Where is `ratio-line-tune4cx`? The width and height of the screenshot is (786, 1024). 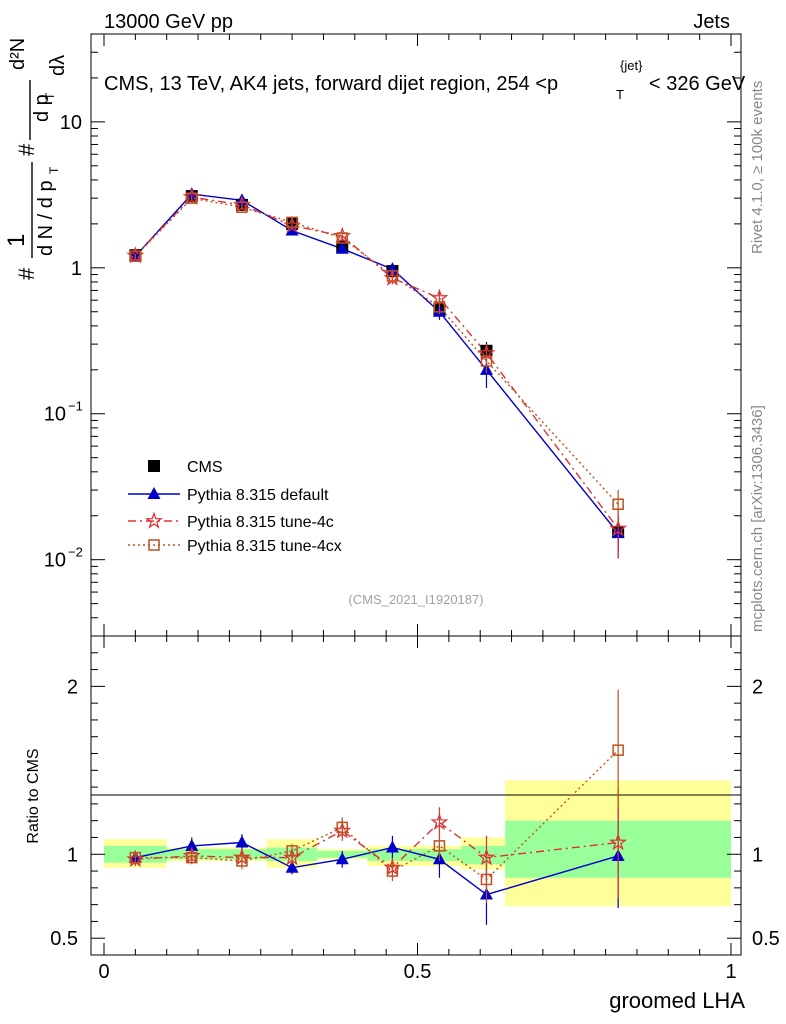 ratio-line-tune4cx is located at coordinates (377, 815).